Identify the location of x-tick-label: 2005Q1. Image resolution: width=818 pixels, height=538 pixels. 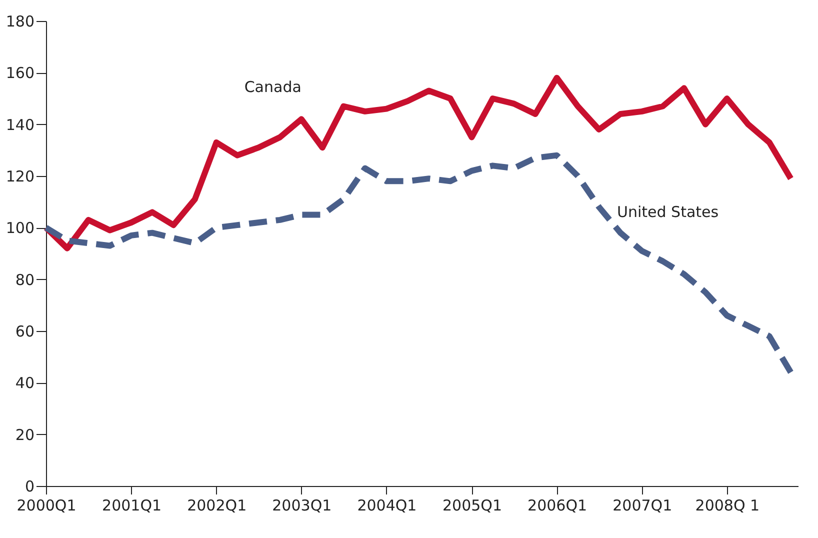
(472, 505).